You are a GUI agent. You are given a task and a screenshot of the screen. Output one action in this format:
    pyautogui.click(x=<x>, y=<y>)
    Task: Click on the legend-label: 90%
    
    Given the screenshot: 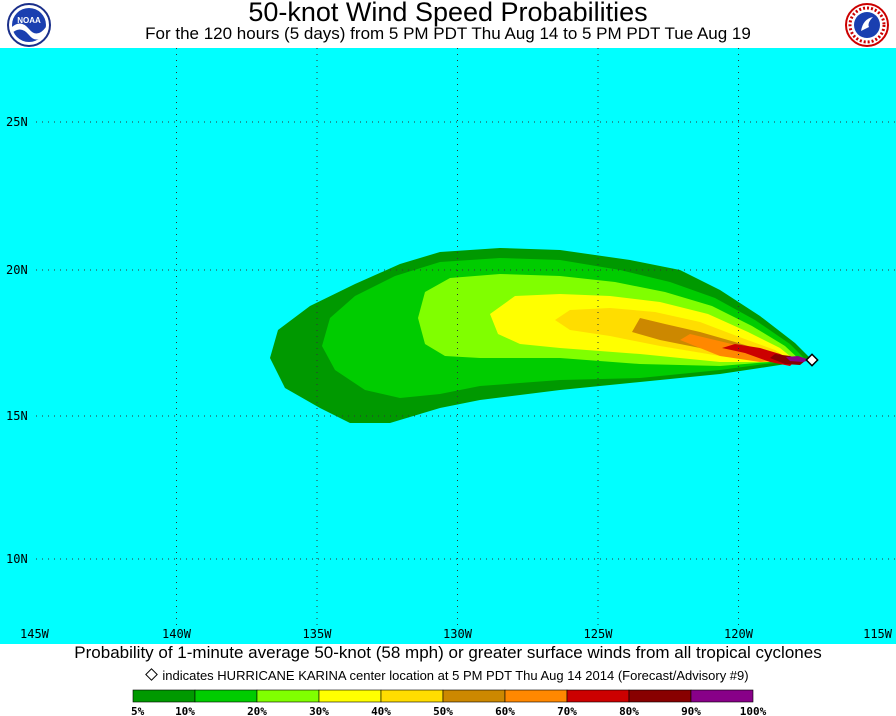 What is the action you would take?
    pyautogui.click(x=691, y=710)
    